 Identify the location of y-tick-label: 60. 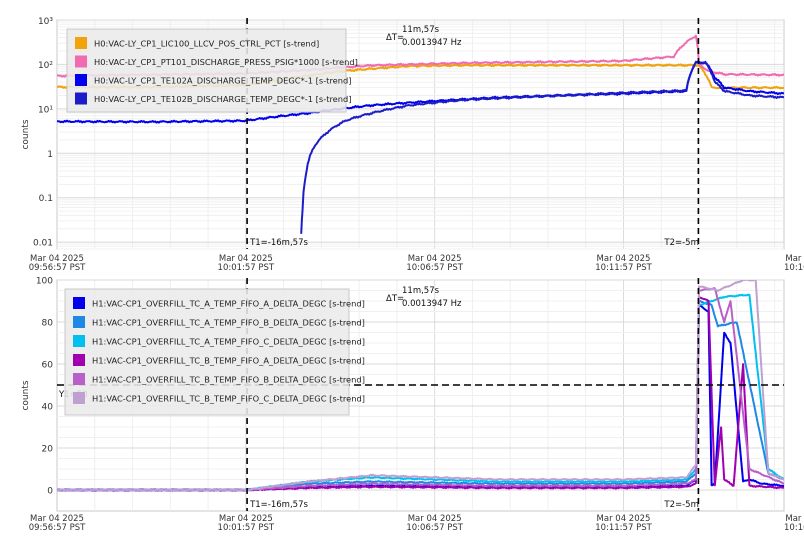
(48, 366).